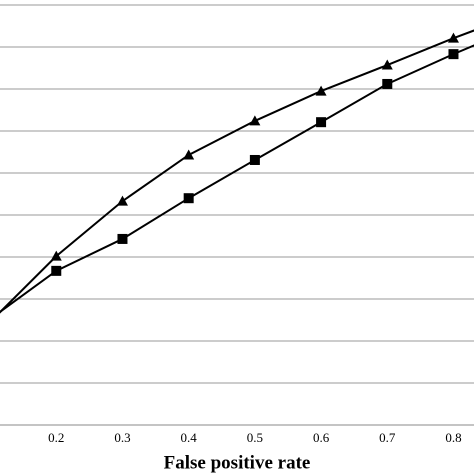 The height and width of the screenshot is (474, 474). What do you see at coordinates (122, 437) in the screenshot?
I see `x-tick-label: 0.3` at bounding box center [122, 437].